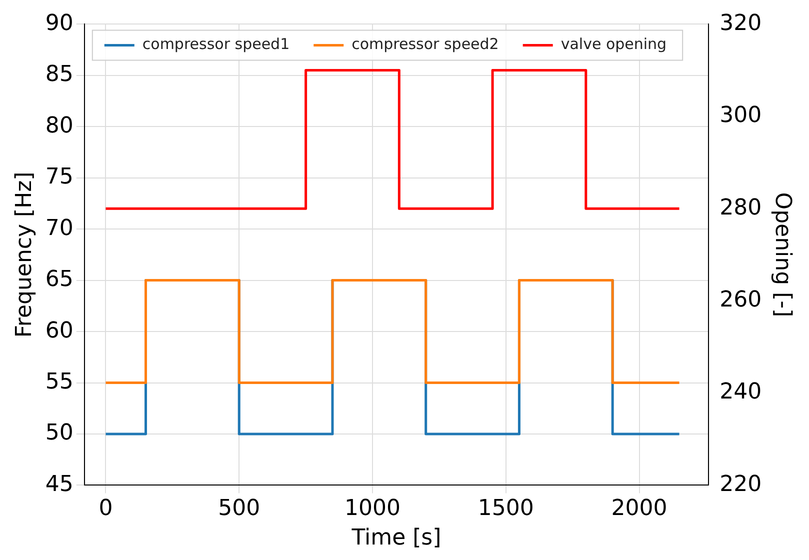 The width and height of the screenshot is (809, 560). I want to click on y2-axis-title: Opening [-], so click(783, 255).